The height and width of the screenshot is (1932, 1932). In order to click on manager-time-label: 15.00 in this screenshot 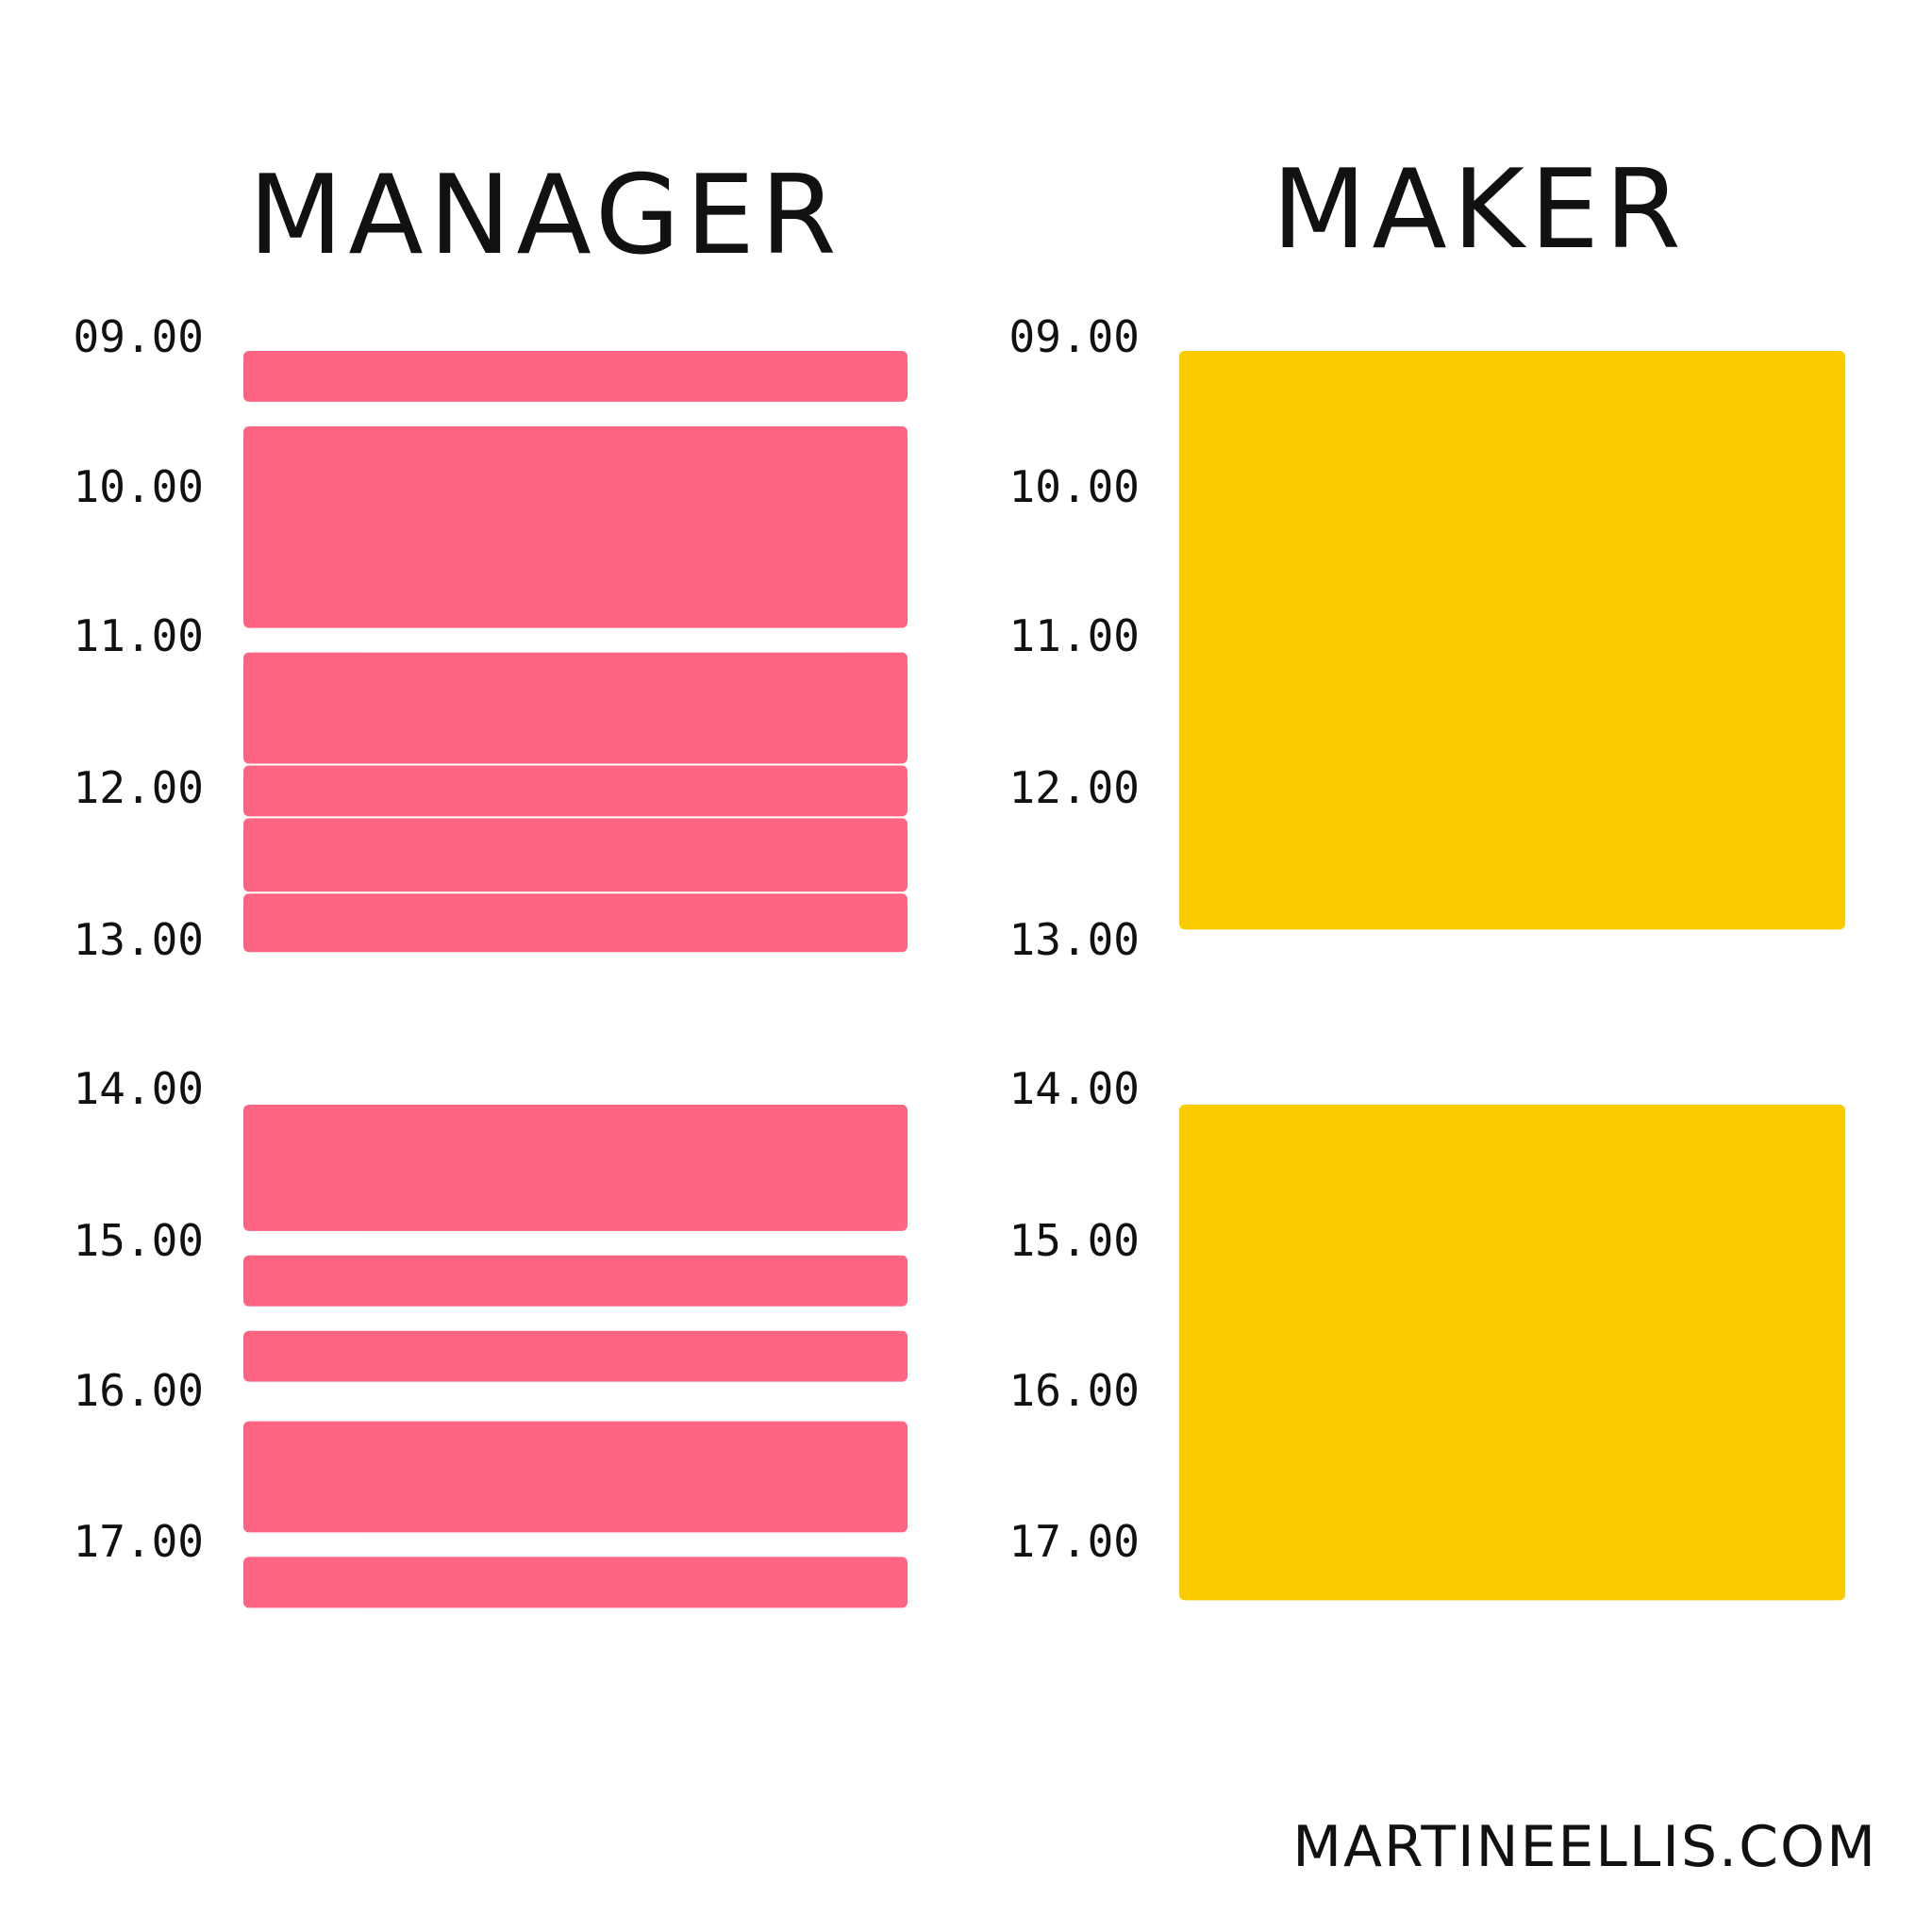, I will do `click(139, 1241)`.